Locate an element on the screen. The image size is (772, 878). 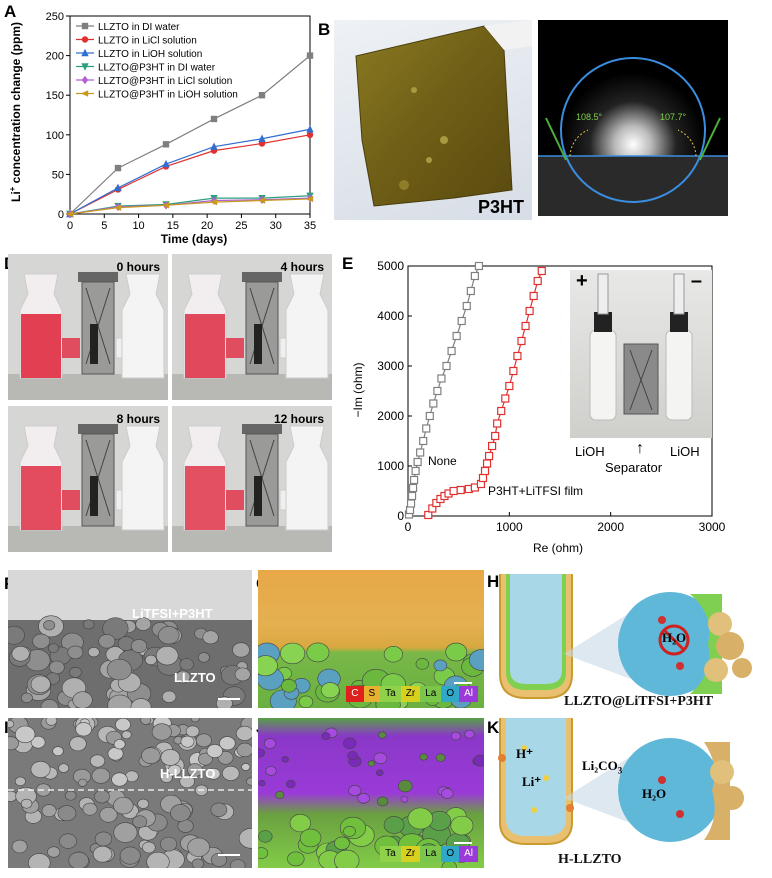
angle-left: 108.5° is located at coordinates (589, 117).